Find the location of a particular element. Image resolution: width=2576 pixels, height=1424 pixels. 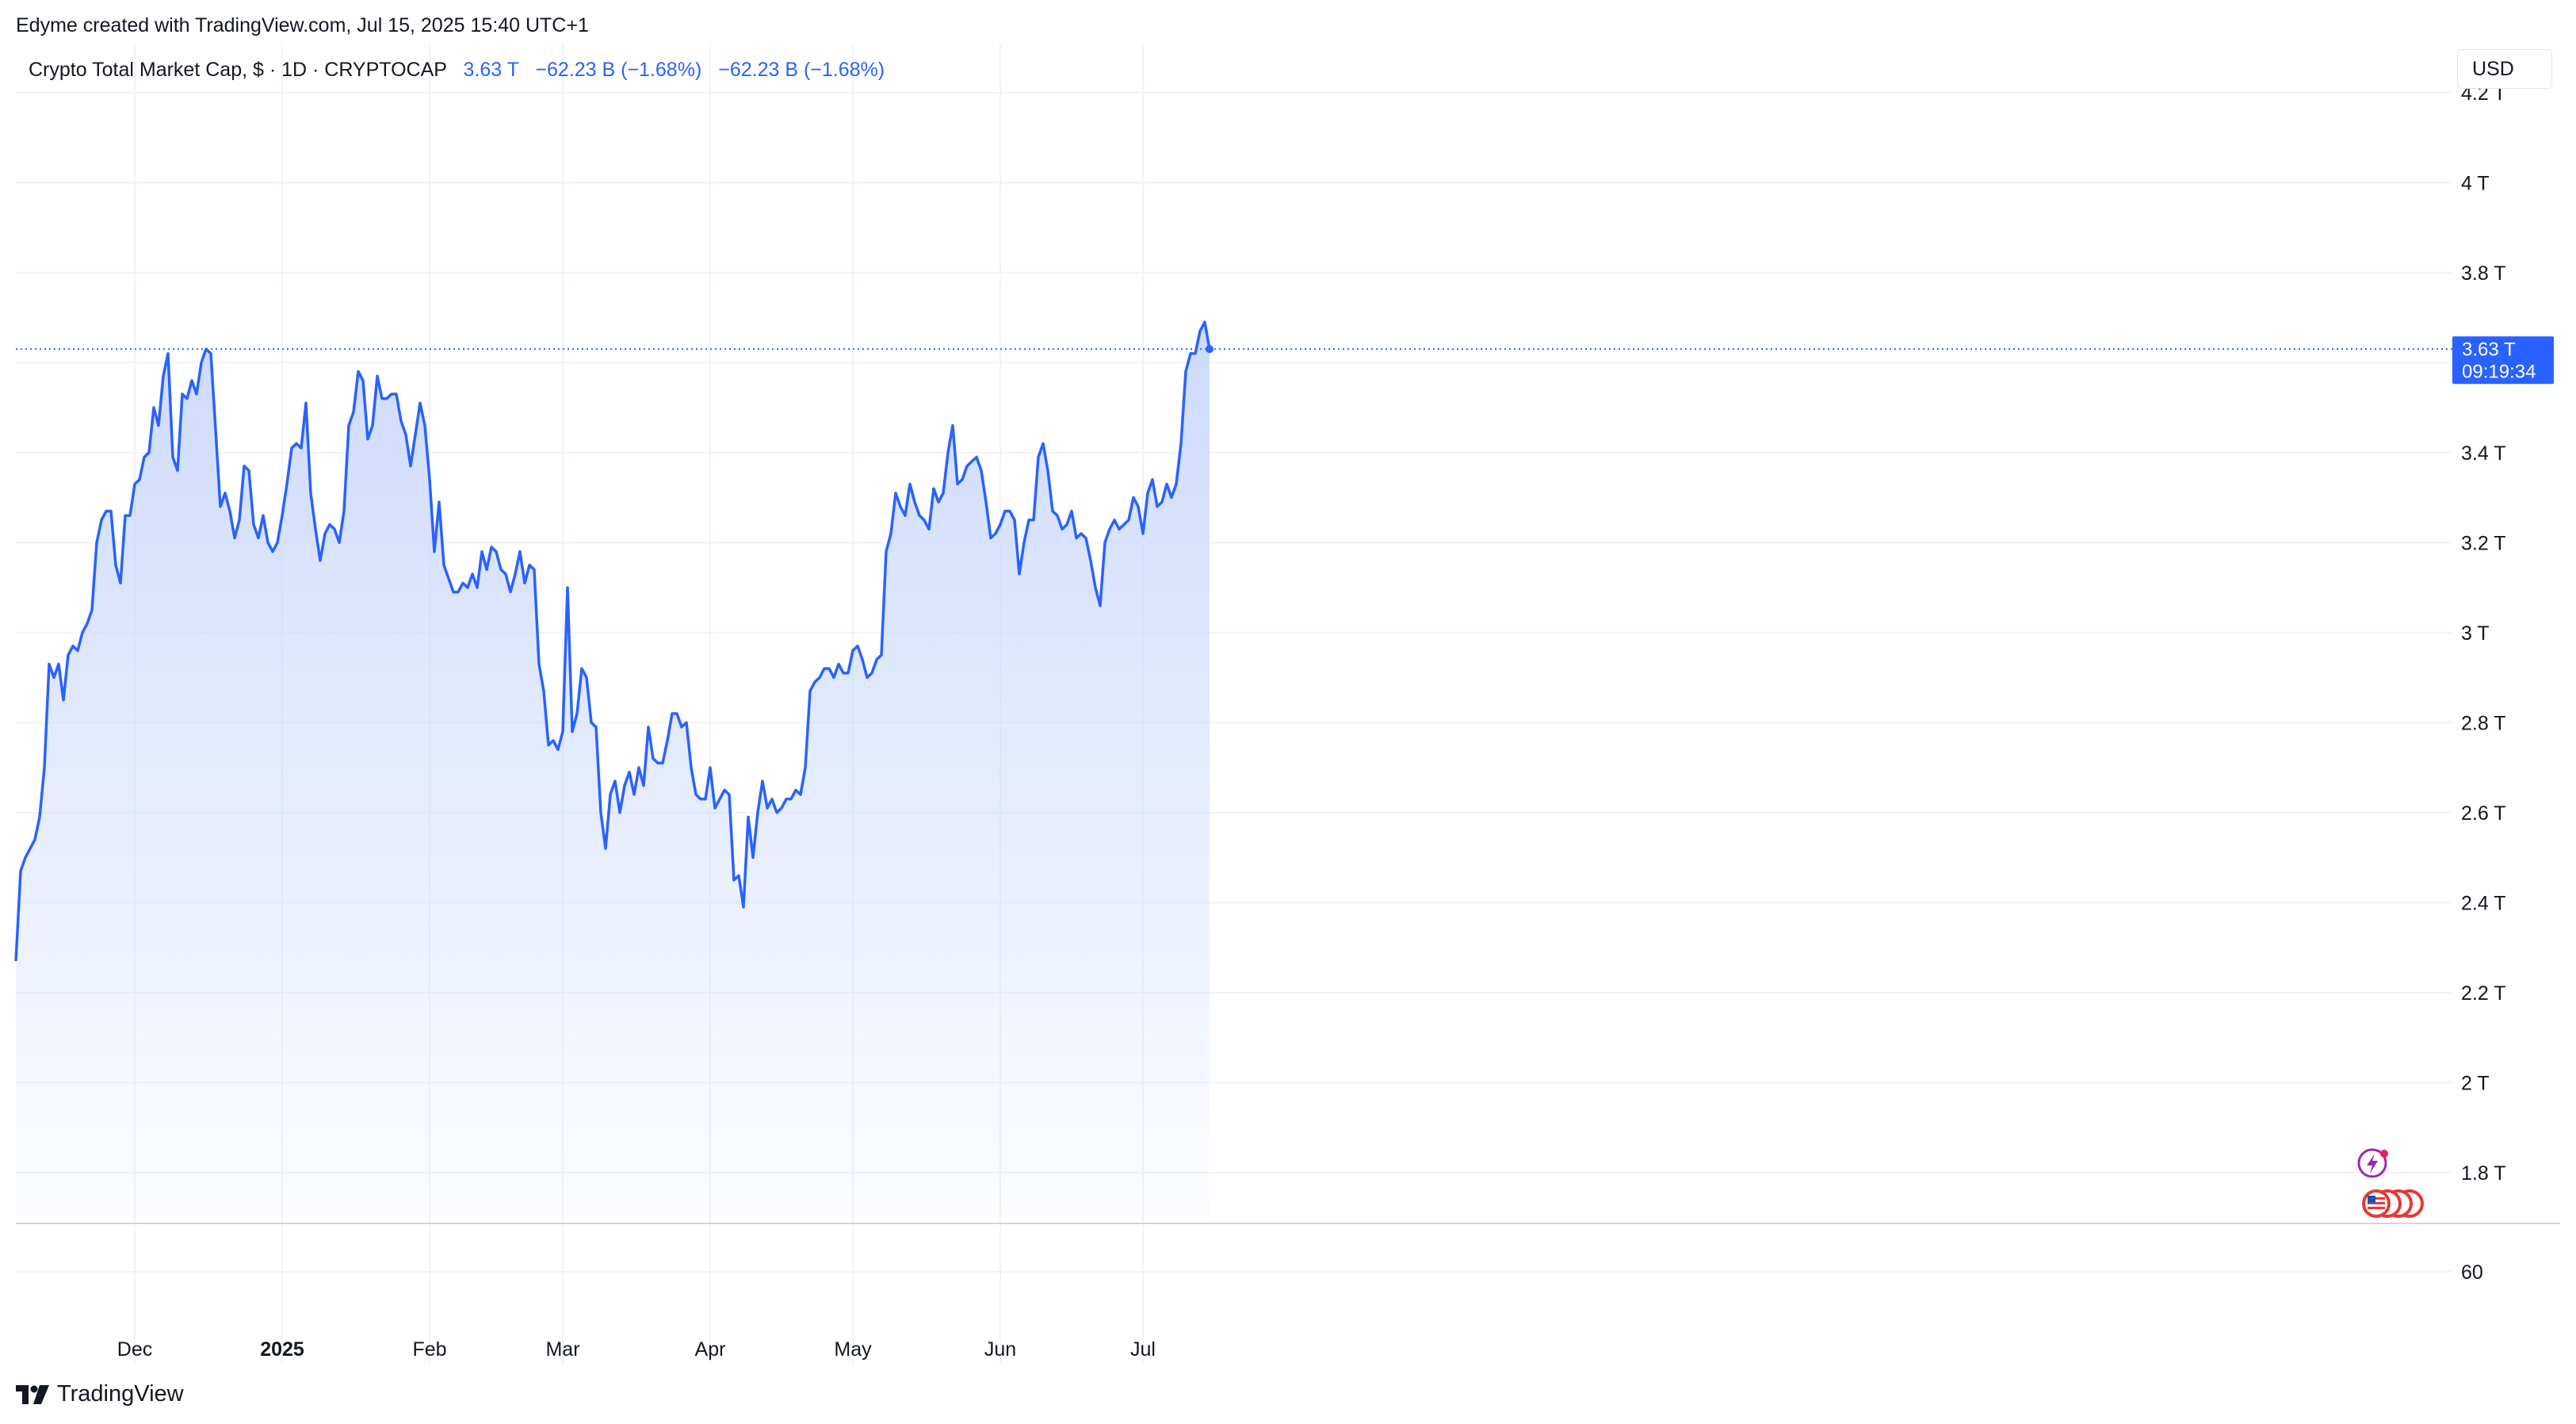

price-tag-value: 3.63 T is located at coordinates (2489, 350).